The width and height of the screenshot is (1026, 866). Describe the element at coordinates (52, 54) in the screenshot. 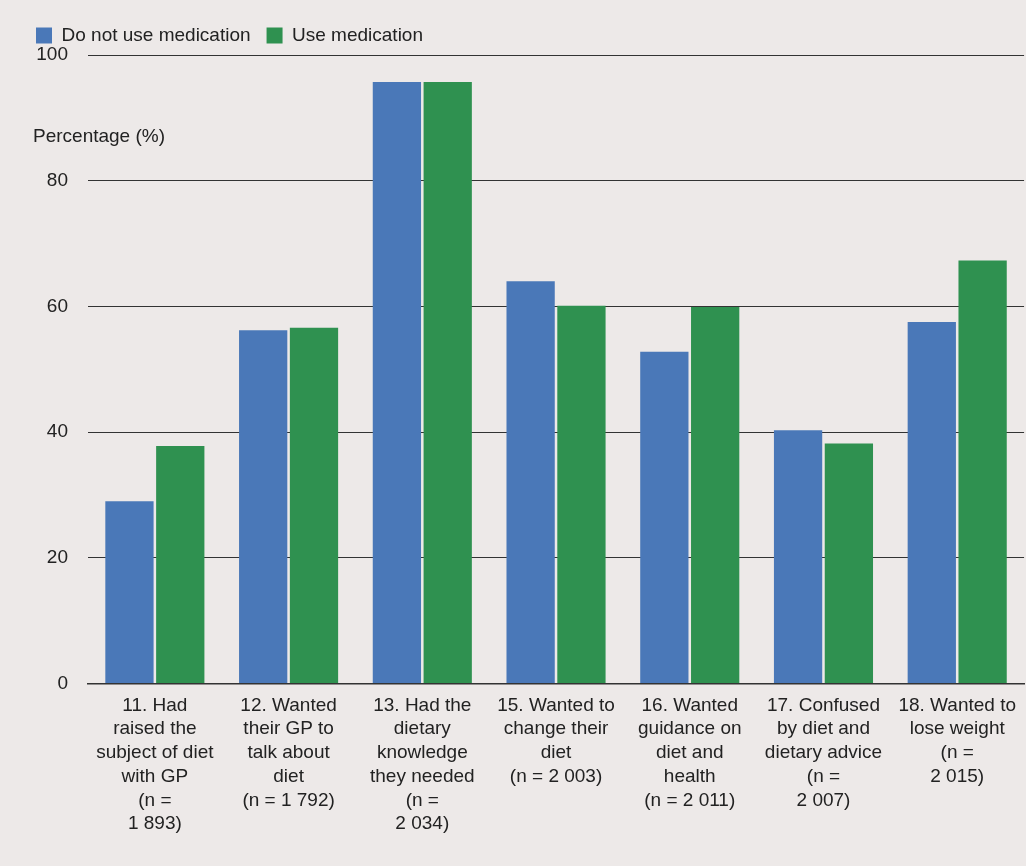

I see `y-tick-label: 100` at that location.